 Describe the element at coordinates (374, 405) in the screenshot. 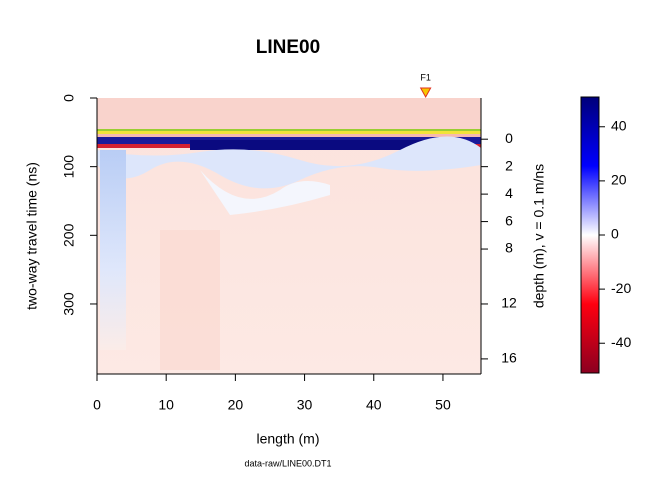

I see `x-tick-label: 40` at that location.